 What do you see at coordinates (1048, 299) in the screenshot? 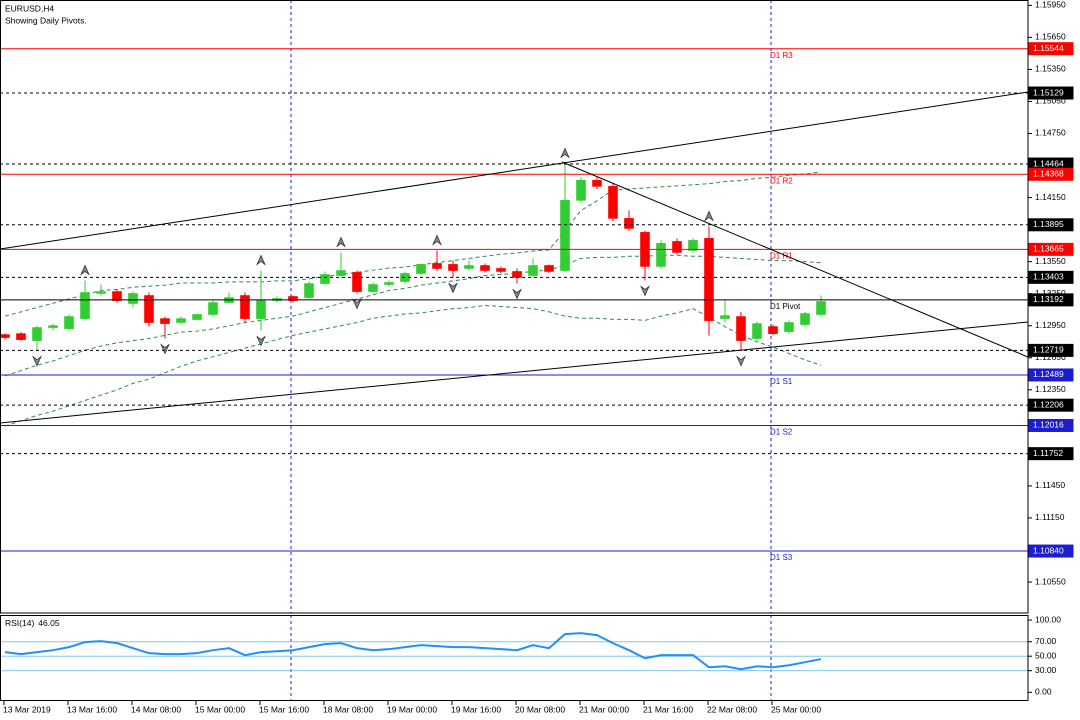
I see `level-label: 1.13192` at bounding box center [1048, 299].